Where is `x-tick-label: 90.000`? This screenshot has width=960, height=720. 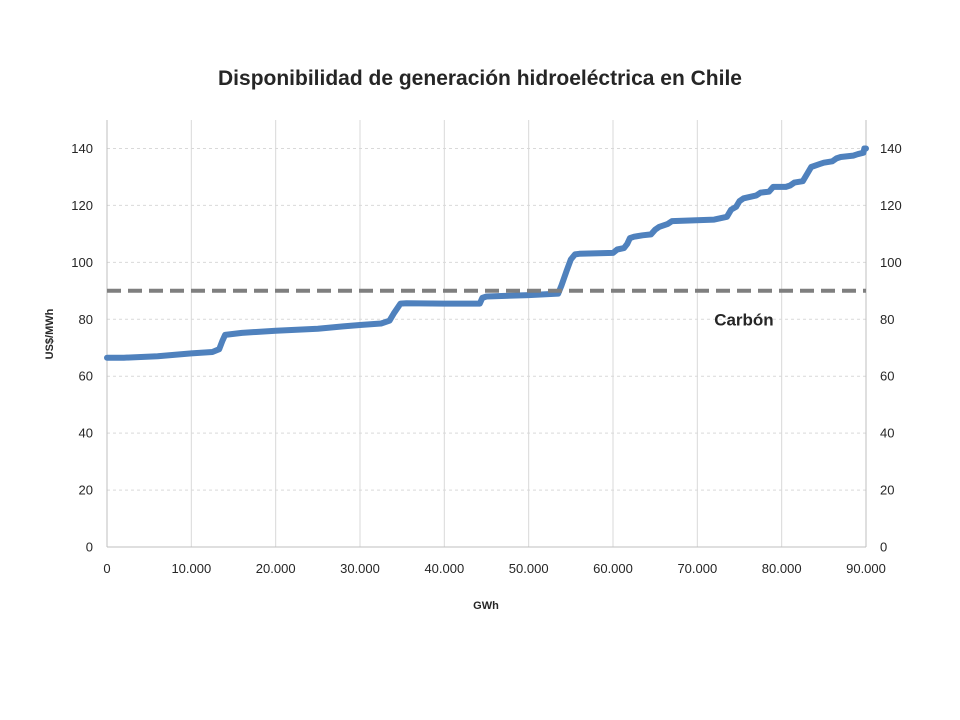 x-tick-label: 90.000 is located at coordinates (866, 568).